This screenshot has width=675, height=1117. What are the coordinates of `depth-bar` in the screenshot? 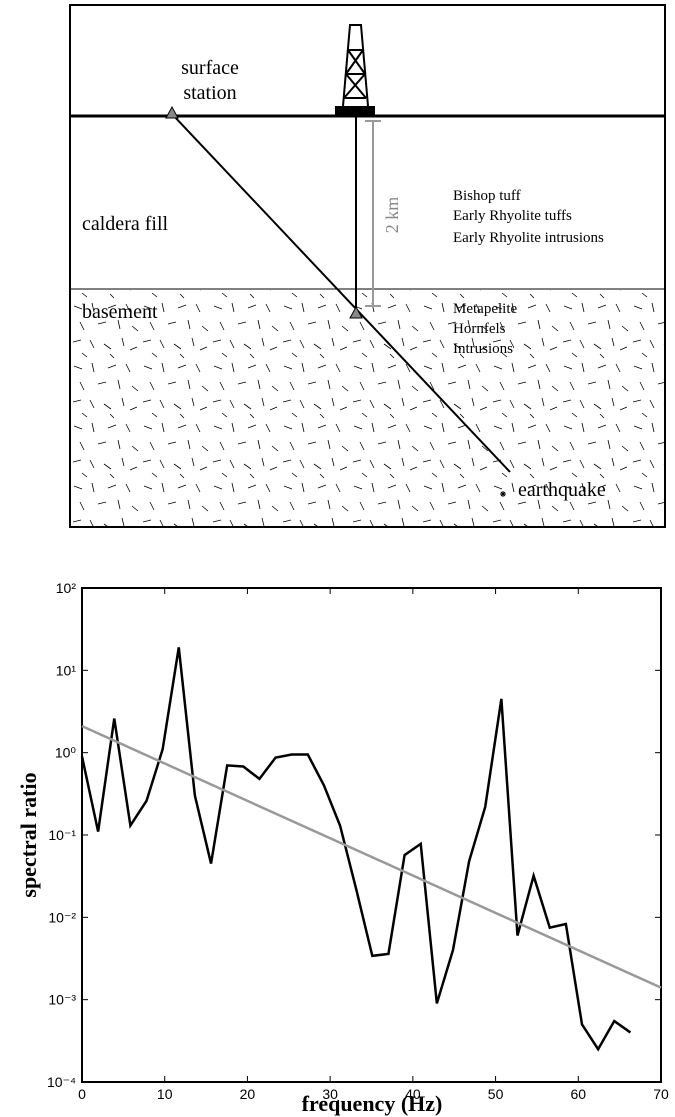 It's located at (373, 213).